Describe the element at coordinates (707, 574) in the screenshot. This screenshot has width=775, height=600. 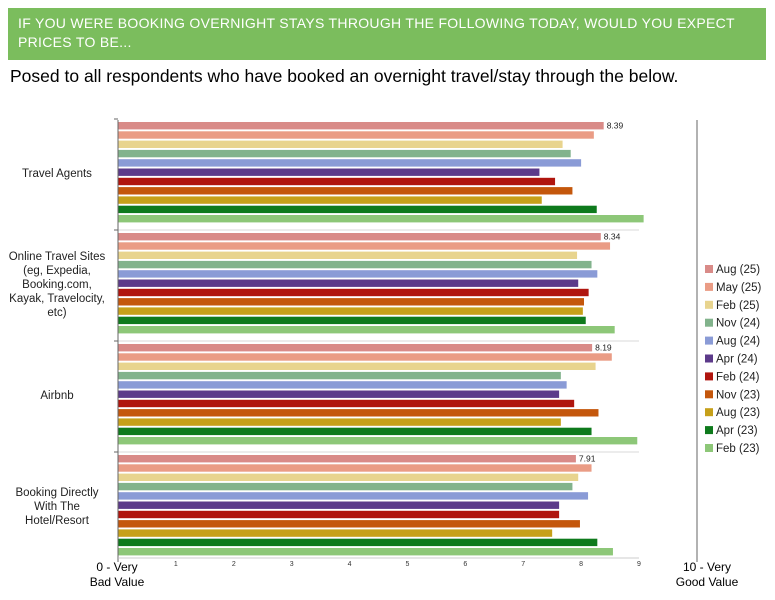
I see `right-end-label: 10 - Very Good Value` at that location.